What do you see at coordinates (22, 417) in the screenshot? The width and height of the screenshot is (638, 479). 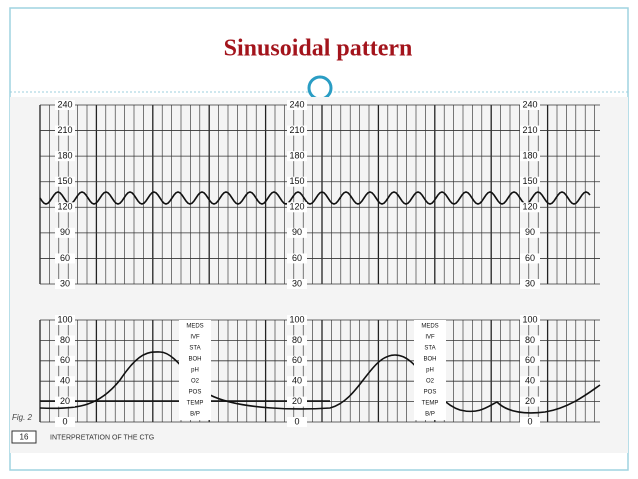 I see `figure-caption: Fig. 2` at bounding box center [22, 417].